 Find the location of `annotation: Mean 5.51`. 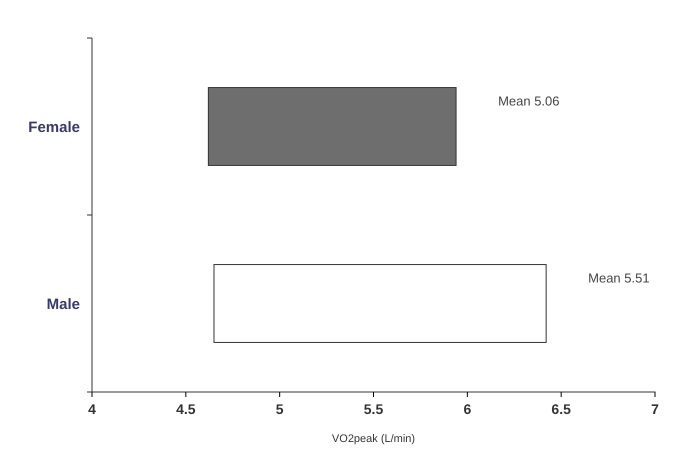

annotation: Mean 5.51 is located at coordinates (619, 278).